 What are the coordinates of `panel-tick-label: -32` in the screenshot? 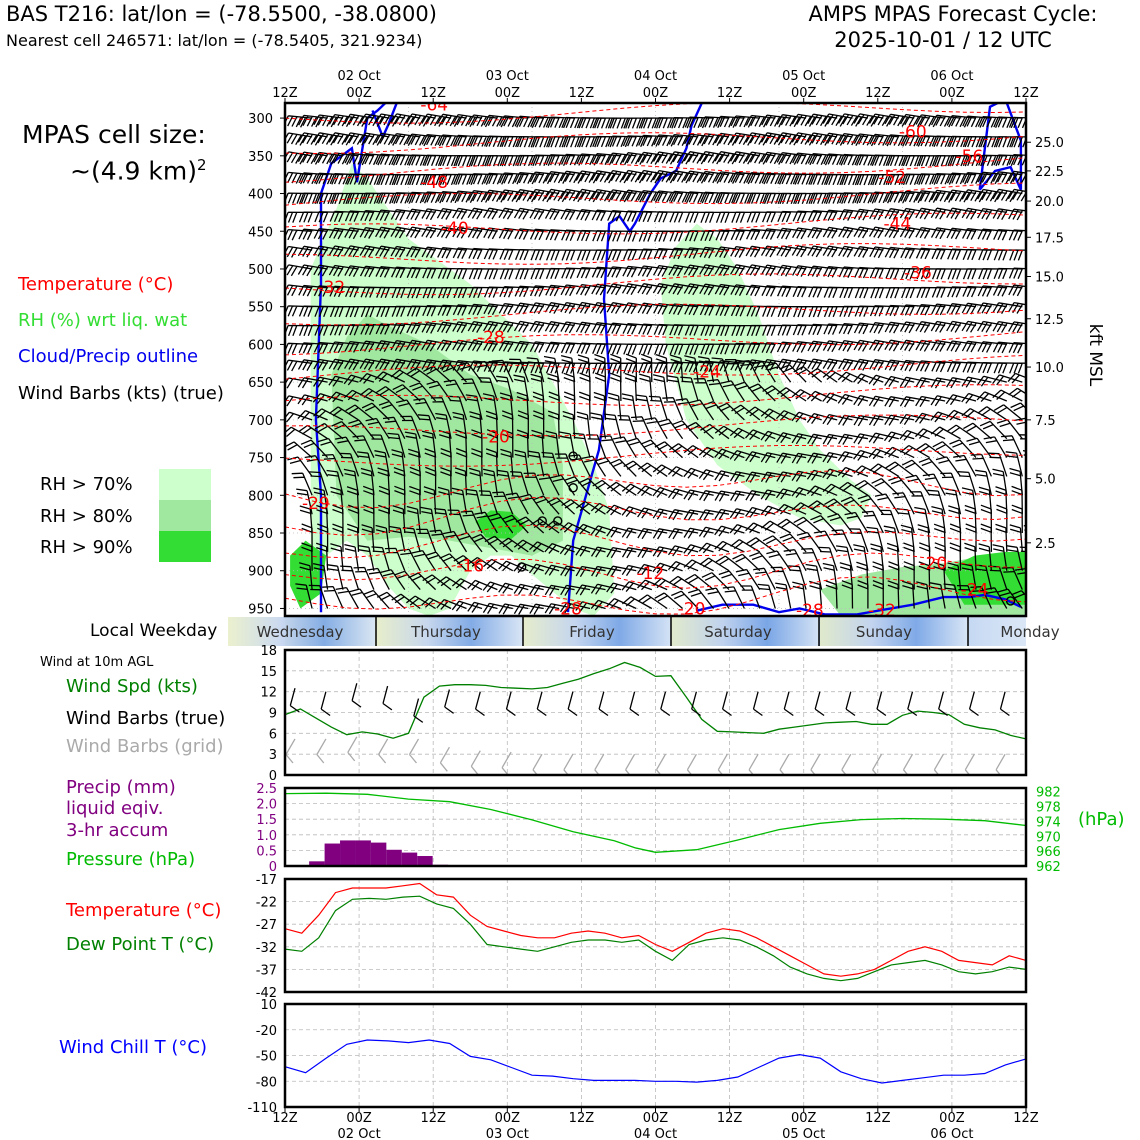 It's located at (266, 948).